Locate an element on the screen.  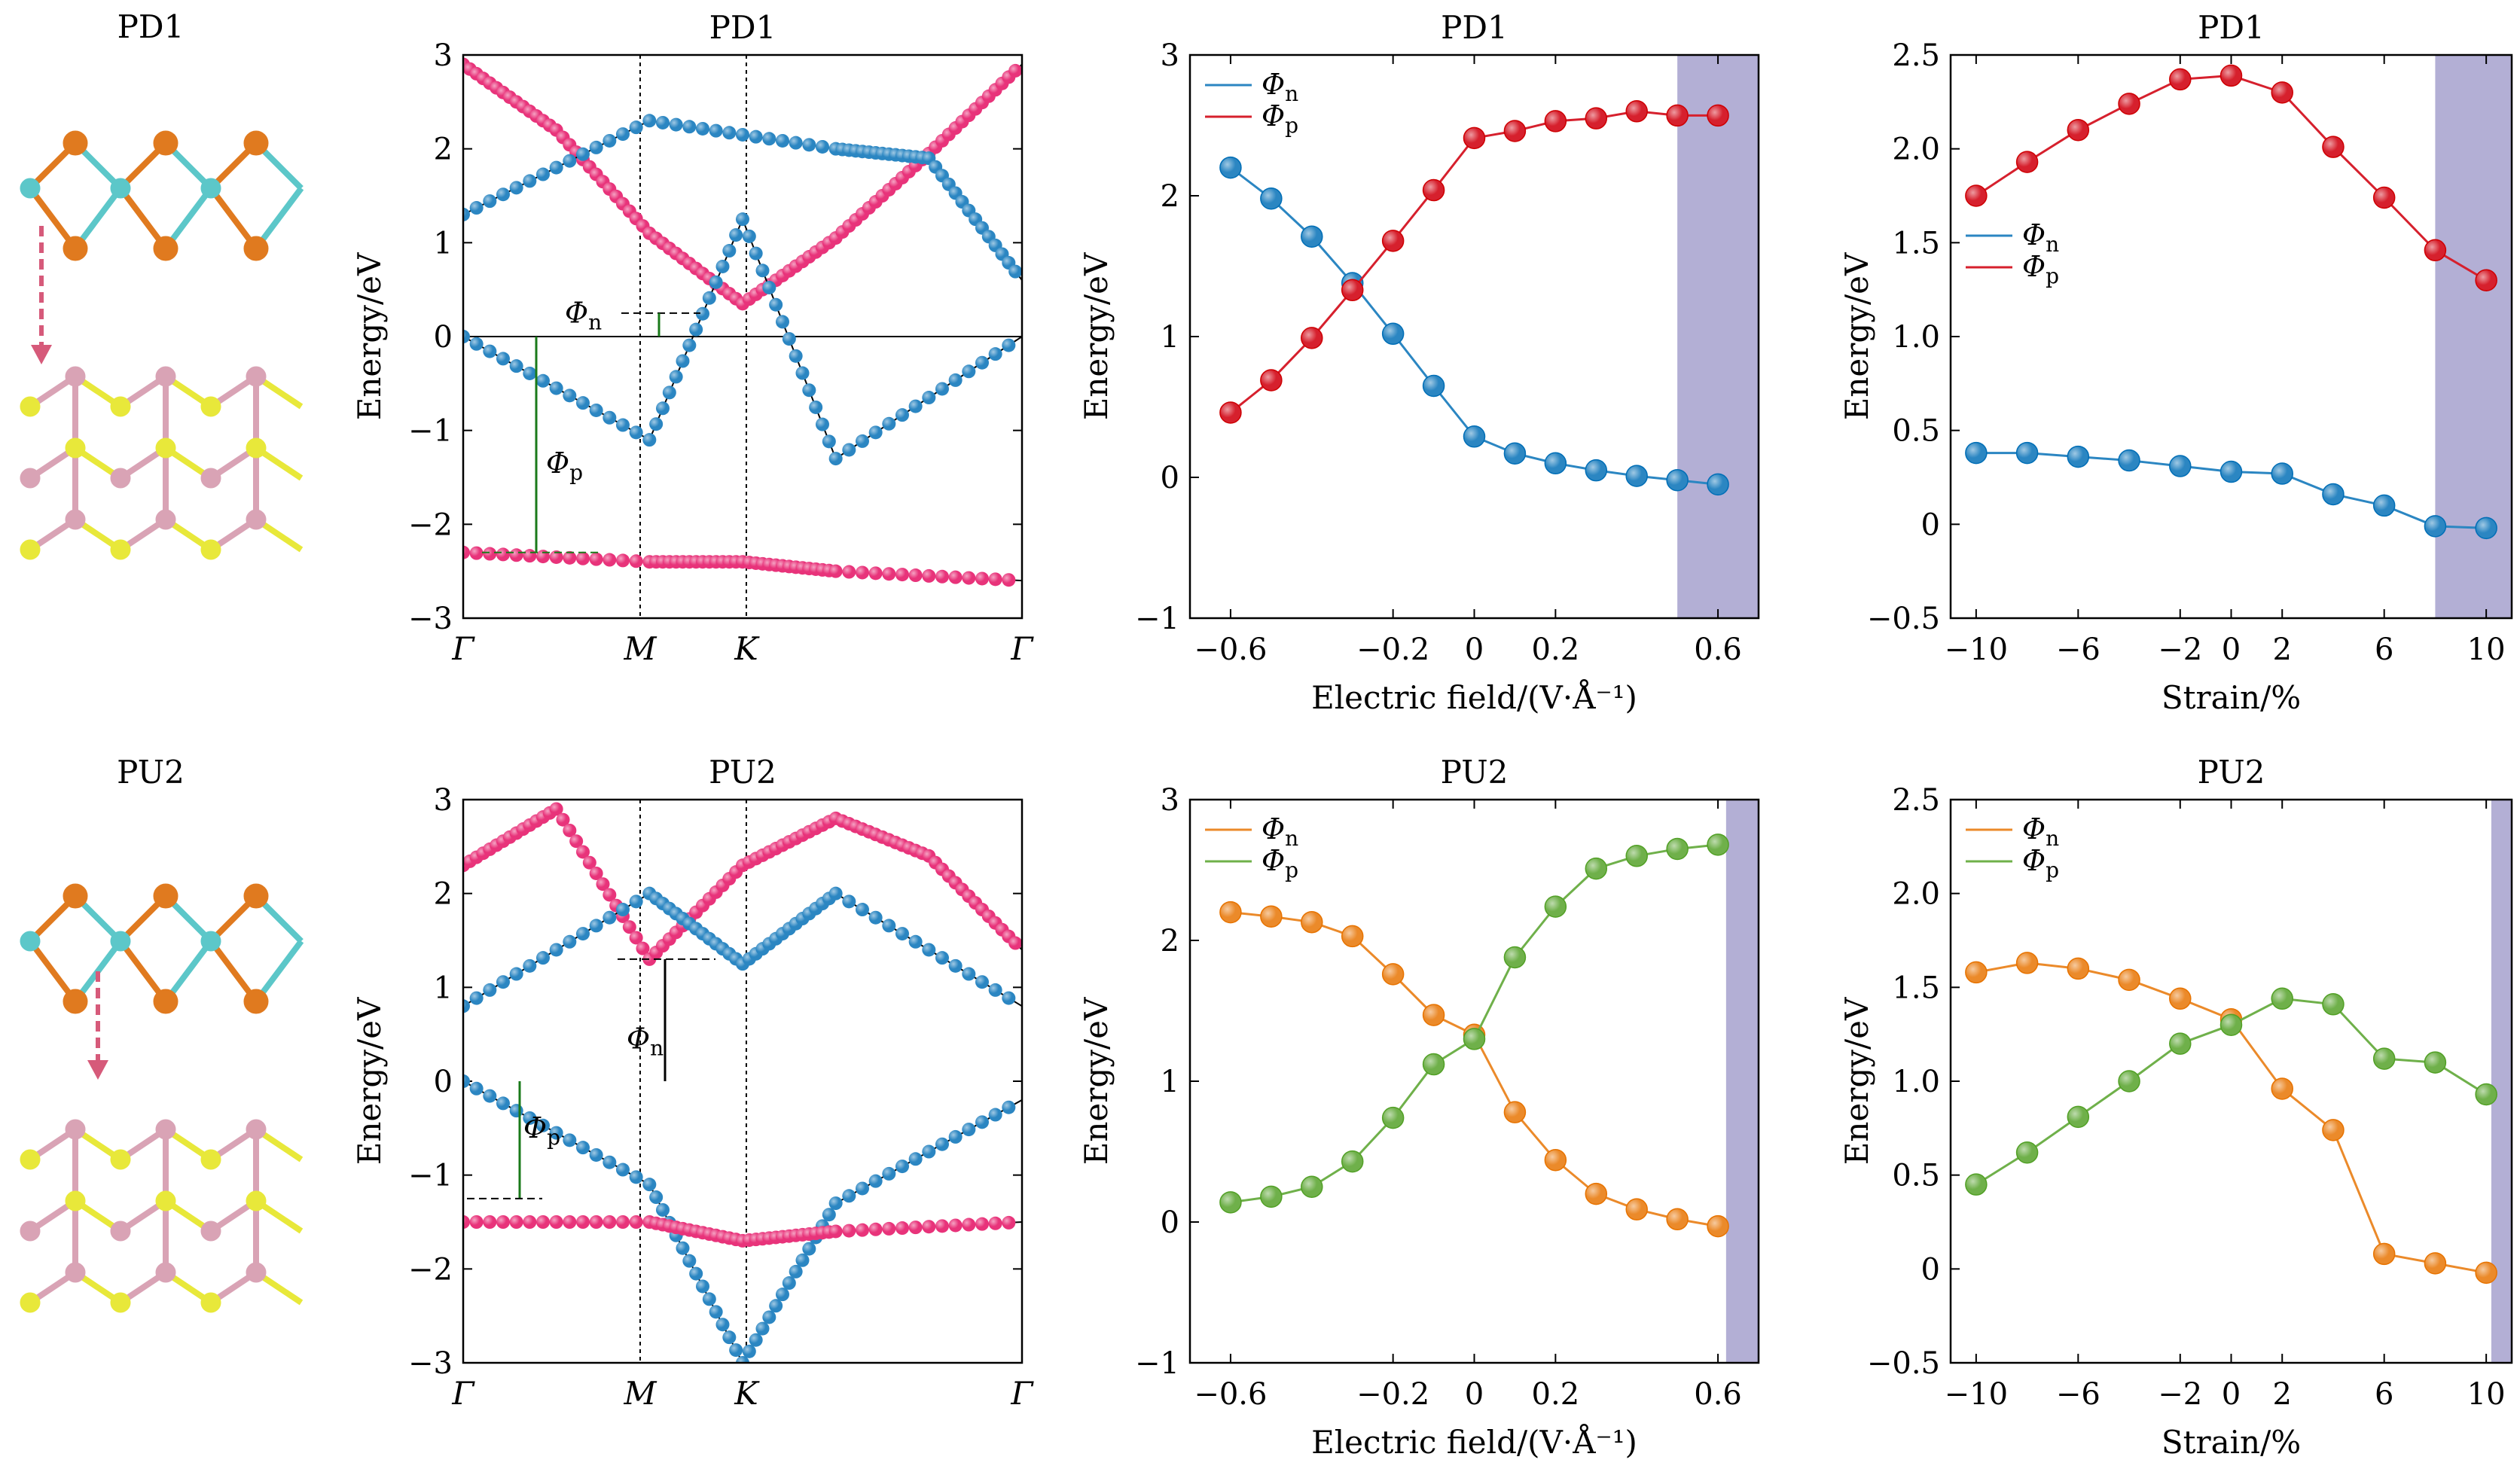
y-tick-label: −0.5 is located at coordinates (1903, 619).